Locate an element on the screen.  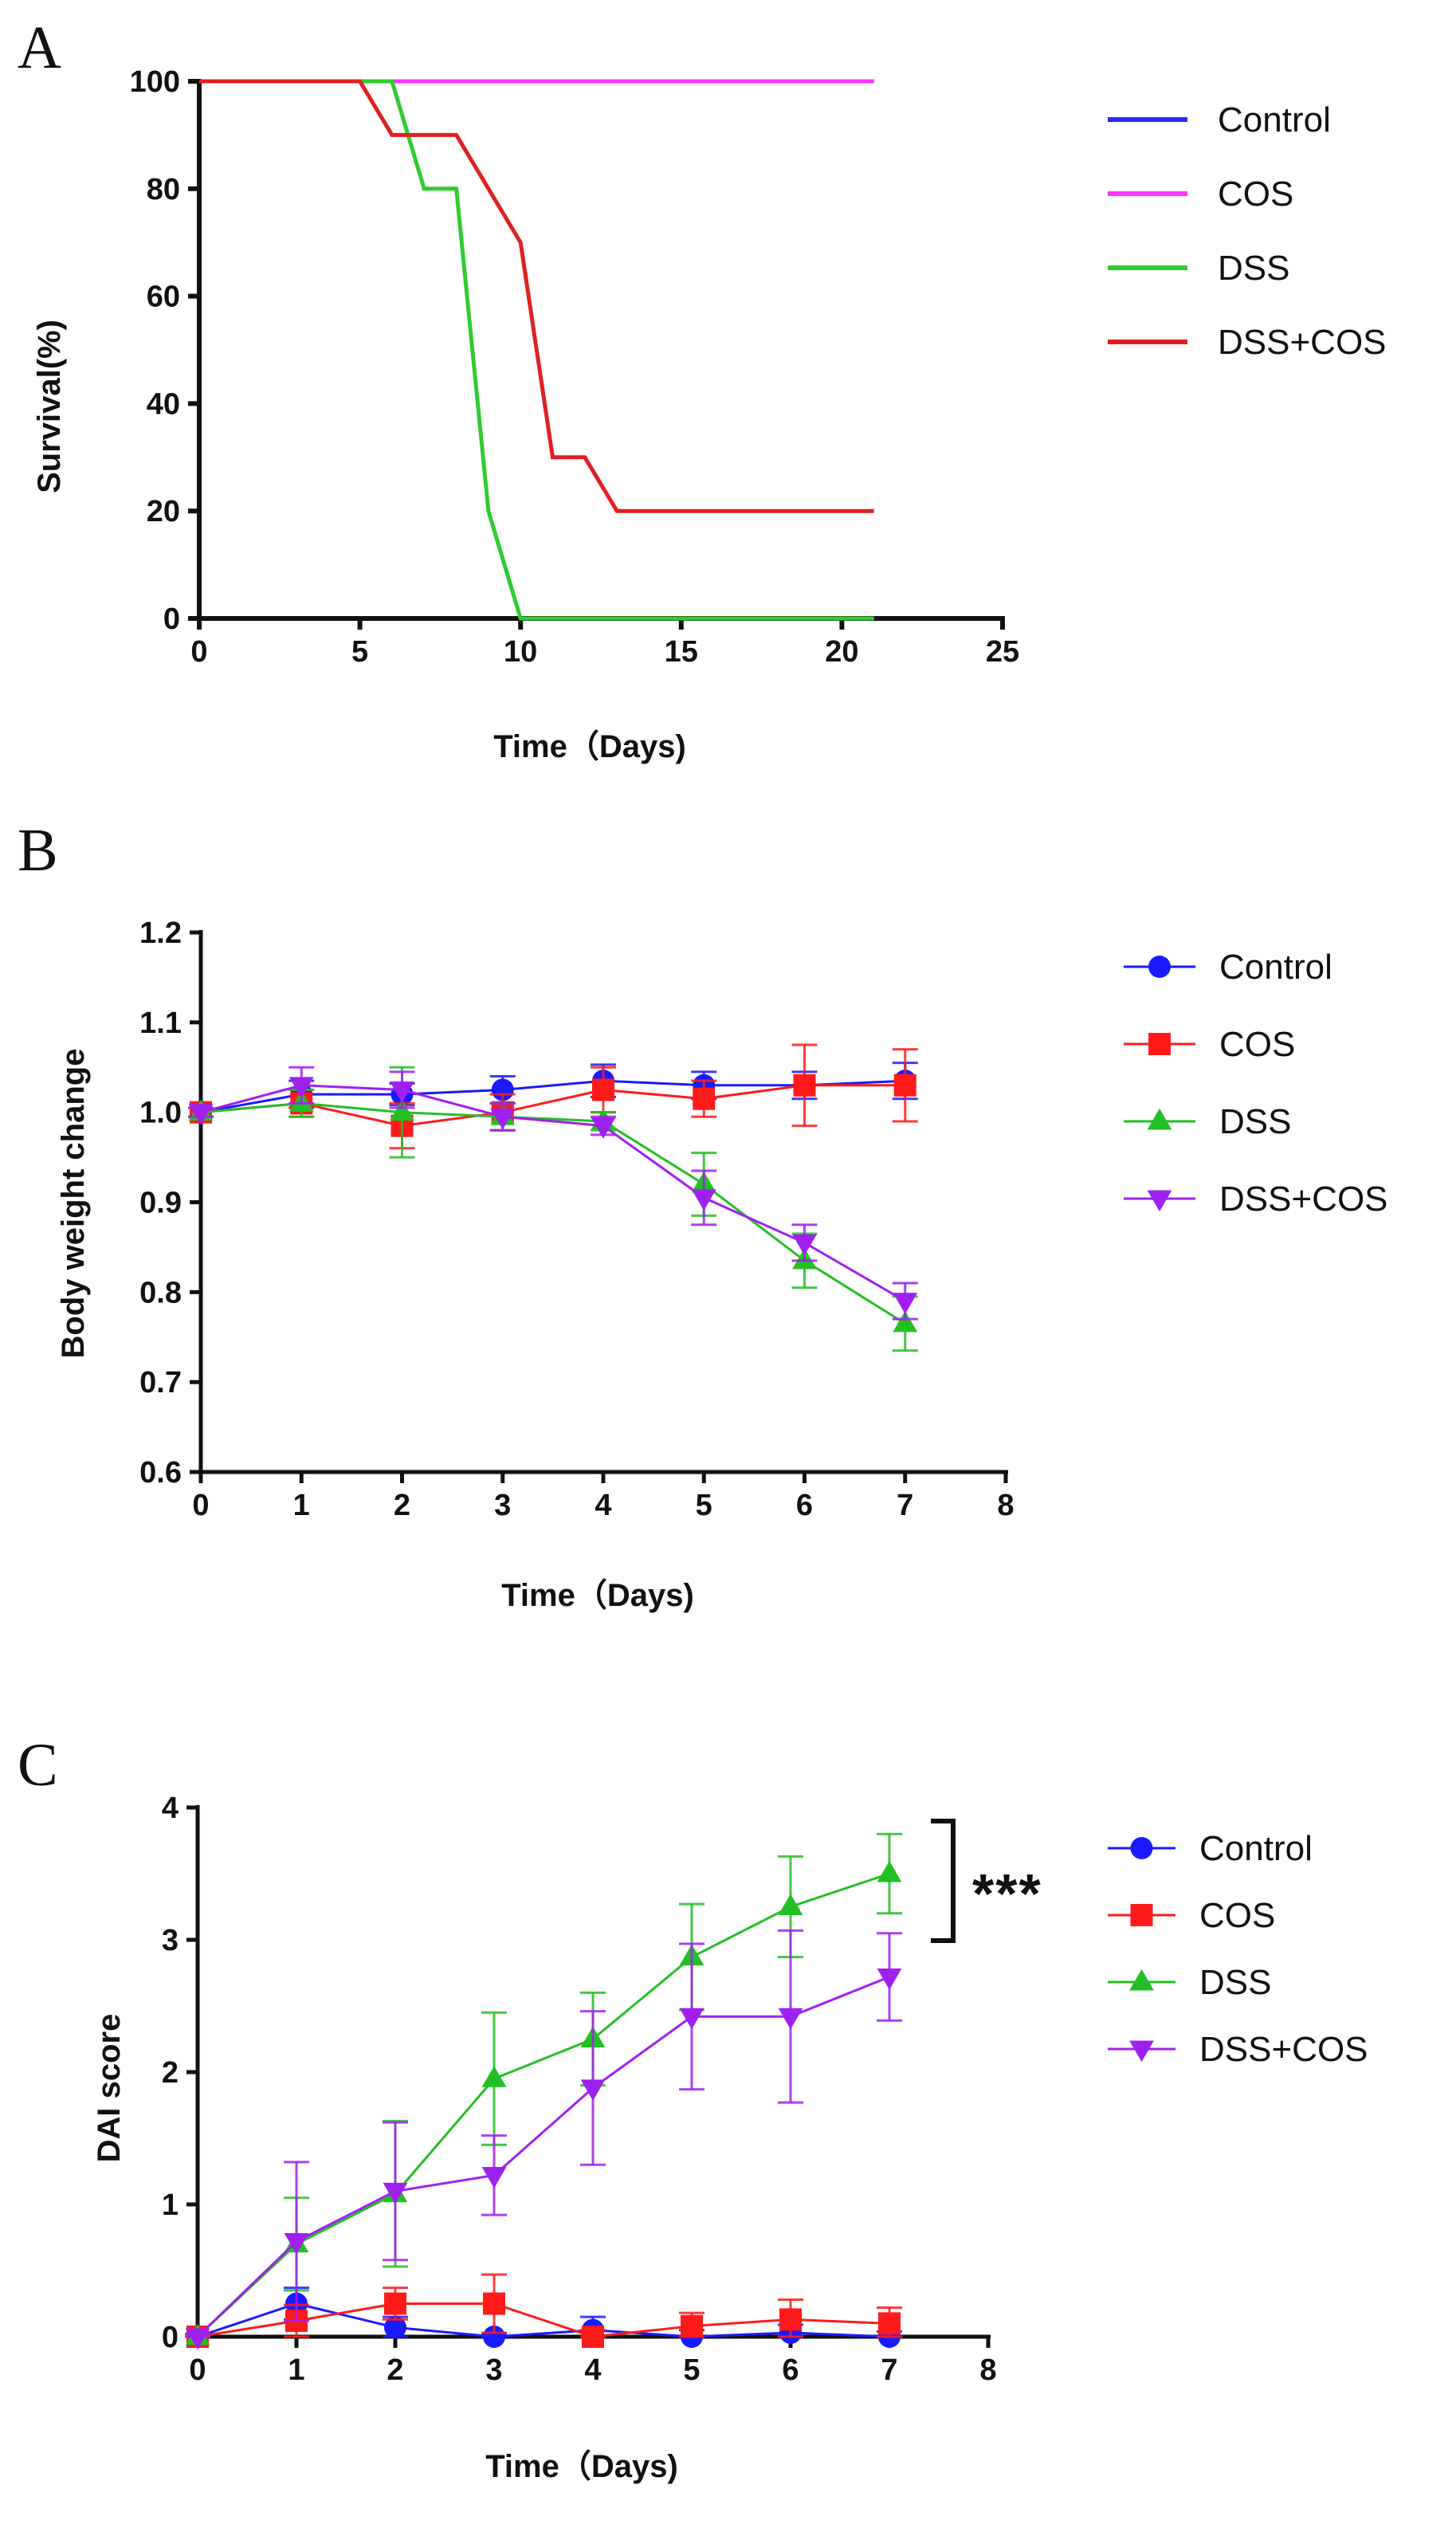
panel-b-y-tick-label: 0.8 is located at coordinates (160, 1292).